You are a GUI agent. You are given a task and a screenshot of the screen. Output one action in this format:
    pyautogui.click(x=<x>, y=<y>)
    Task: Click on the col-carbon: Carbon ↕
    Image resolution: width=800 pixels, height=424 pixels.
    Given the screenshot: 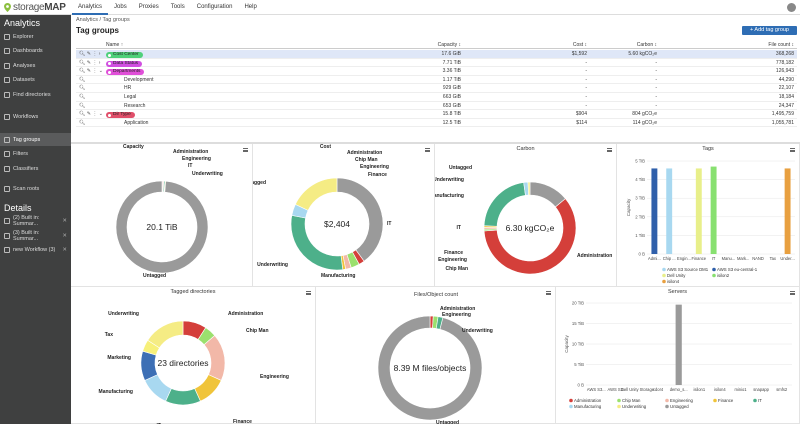 What is the action you would take?
    pyautogui.click(x=646, y=45)
    